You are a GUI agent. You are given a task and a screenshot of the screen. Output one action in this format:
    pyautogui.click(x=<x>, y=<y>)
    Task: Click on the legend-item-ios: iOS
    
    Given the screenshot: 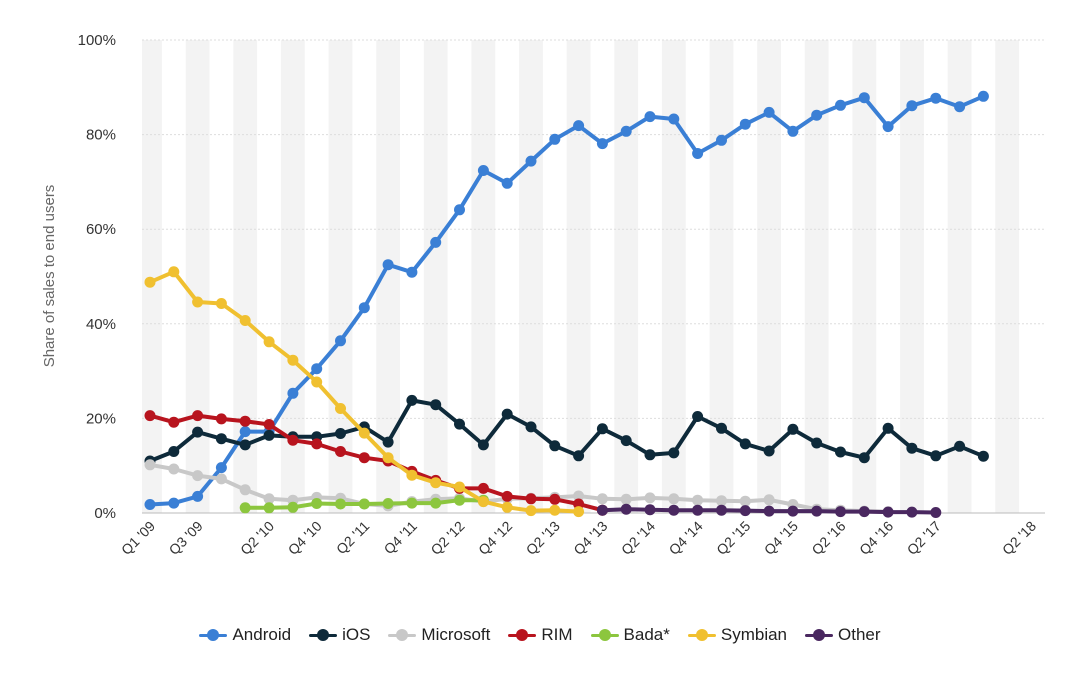 What is the action you would take?
    pyautogui.click(x=339, y=635)
    